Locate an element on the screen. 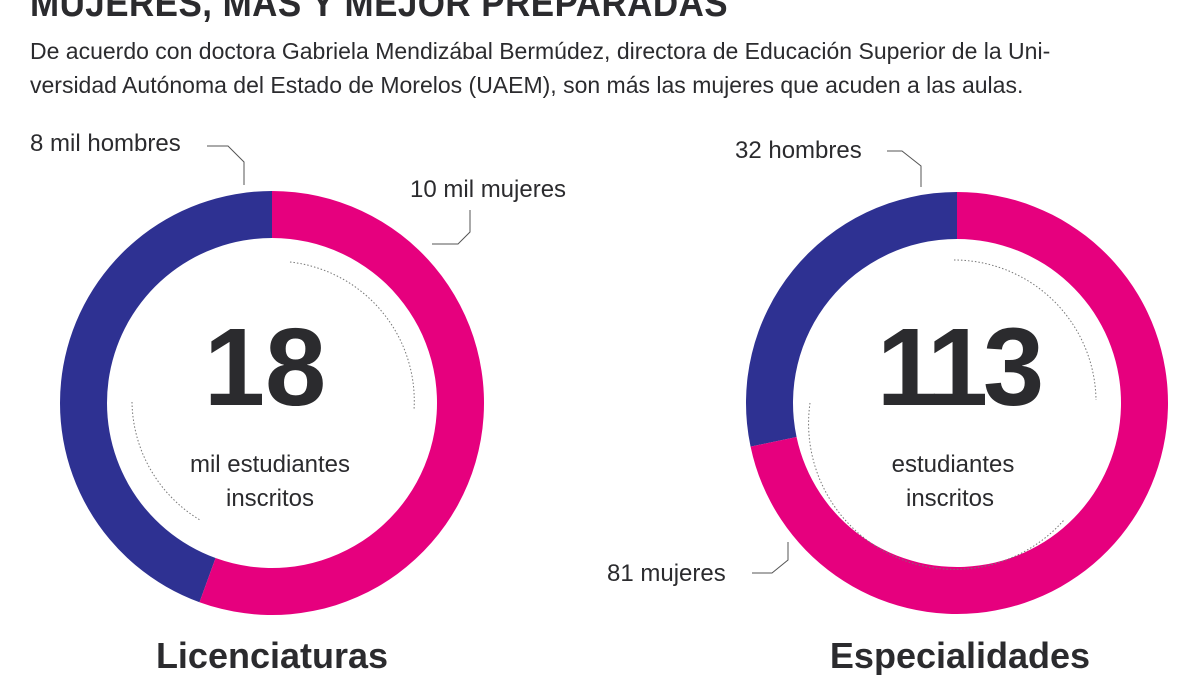  slice-label-hombres: 32 hombres is located at coordinates (798, 150).